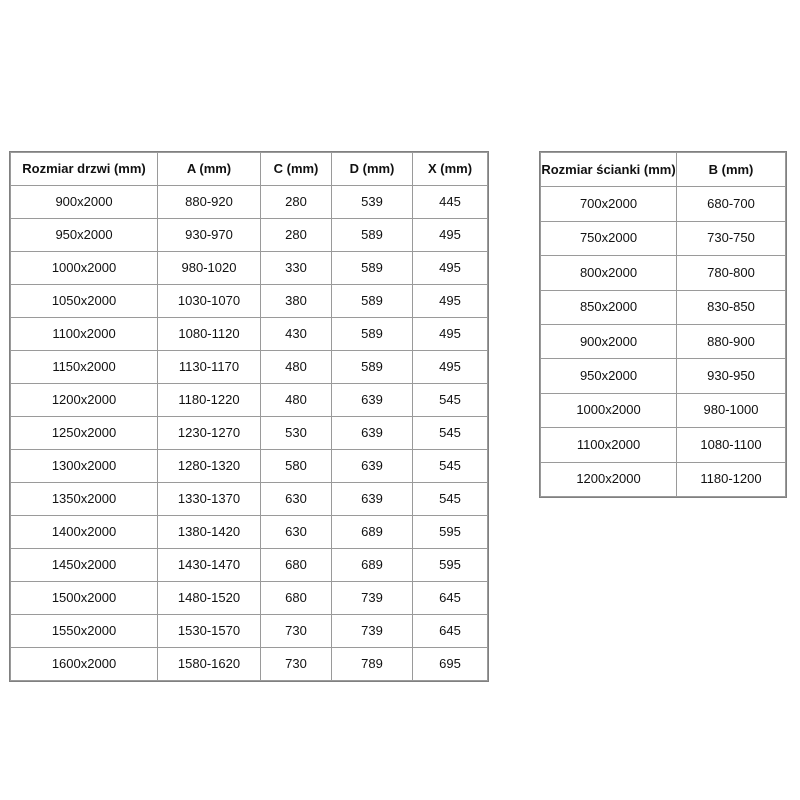  I want to click on table-row: 850x2000 830-850, so click(663, 307).